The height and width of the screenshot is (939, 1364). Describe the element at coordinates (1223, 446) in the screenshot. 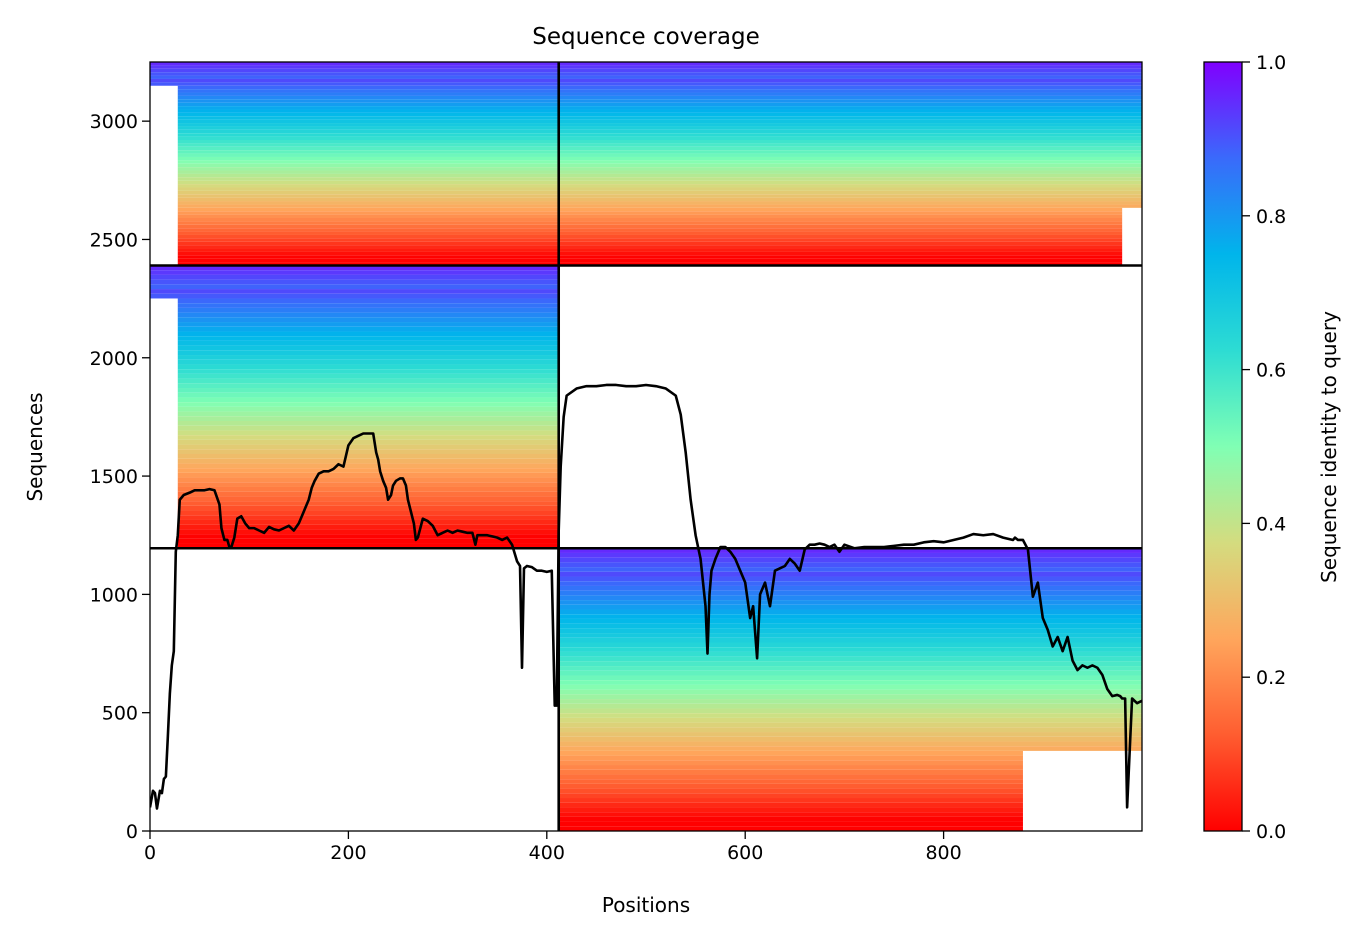

I see `colorbar` at that location.